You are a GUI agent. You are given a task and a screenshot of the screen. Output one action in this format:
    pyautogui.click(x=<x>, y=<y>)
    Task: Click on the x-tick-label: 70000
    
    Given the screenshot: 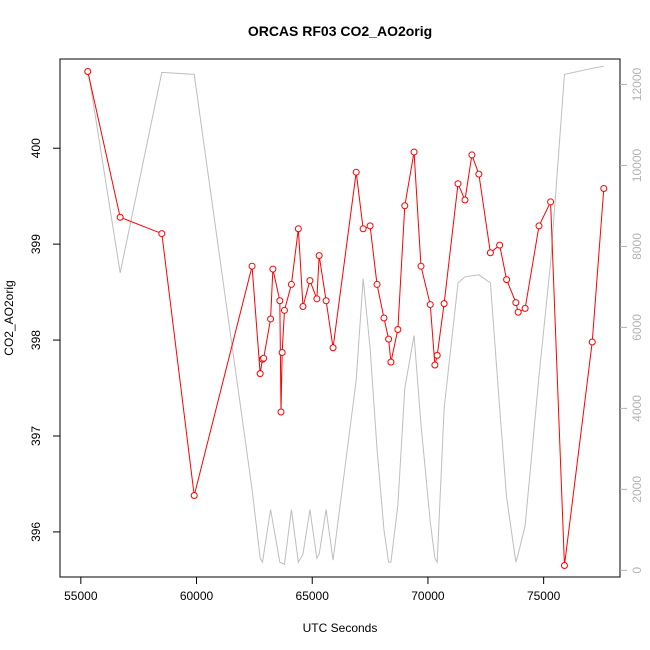 What is the action you would take?
    pyautogui.click(x=428, y=596)
    